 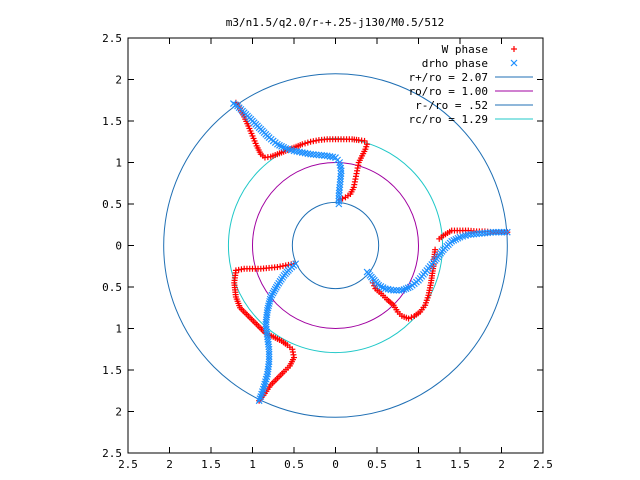 I want to click on x-tick-label-6: 0.5, so click(x=377, y=464).